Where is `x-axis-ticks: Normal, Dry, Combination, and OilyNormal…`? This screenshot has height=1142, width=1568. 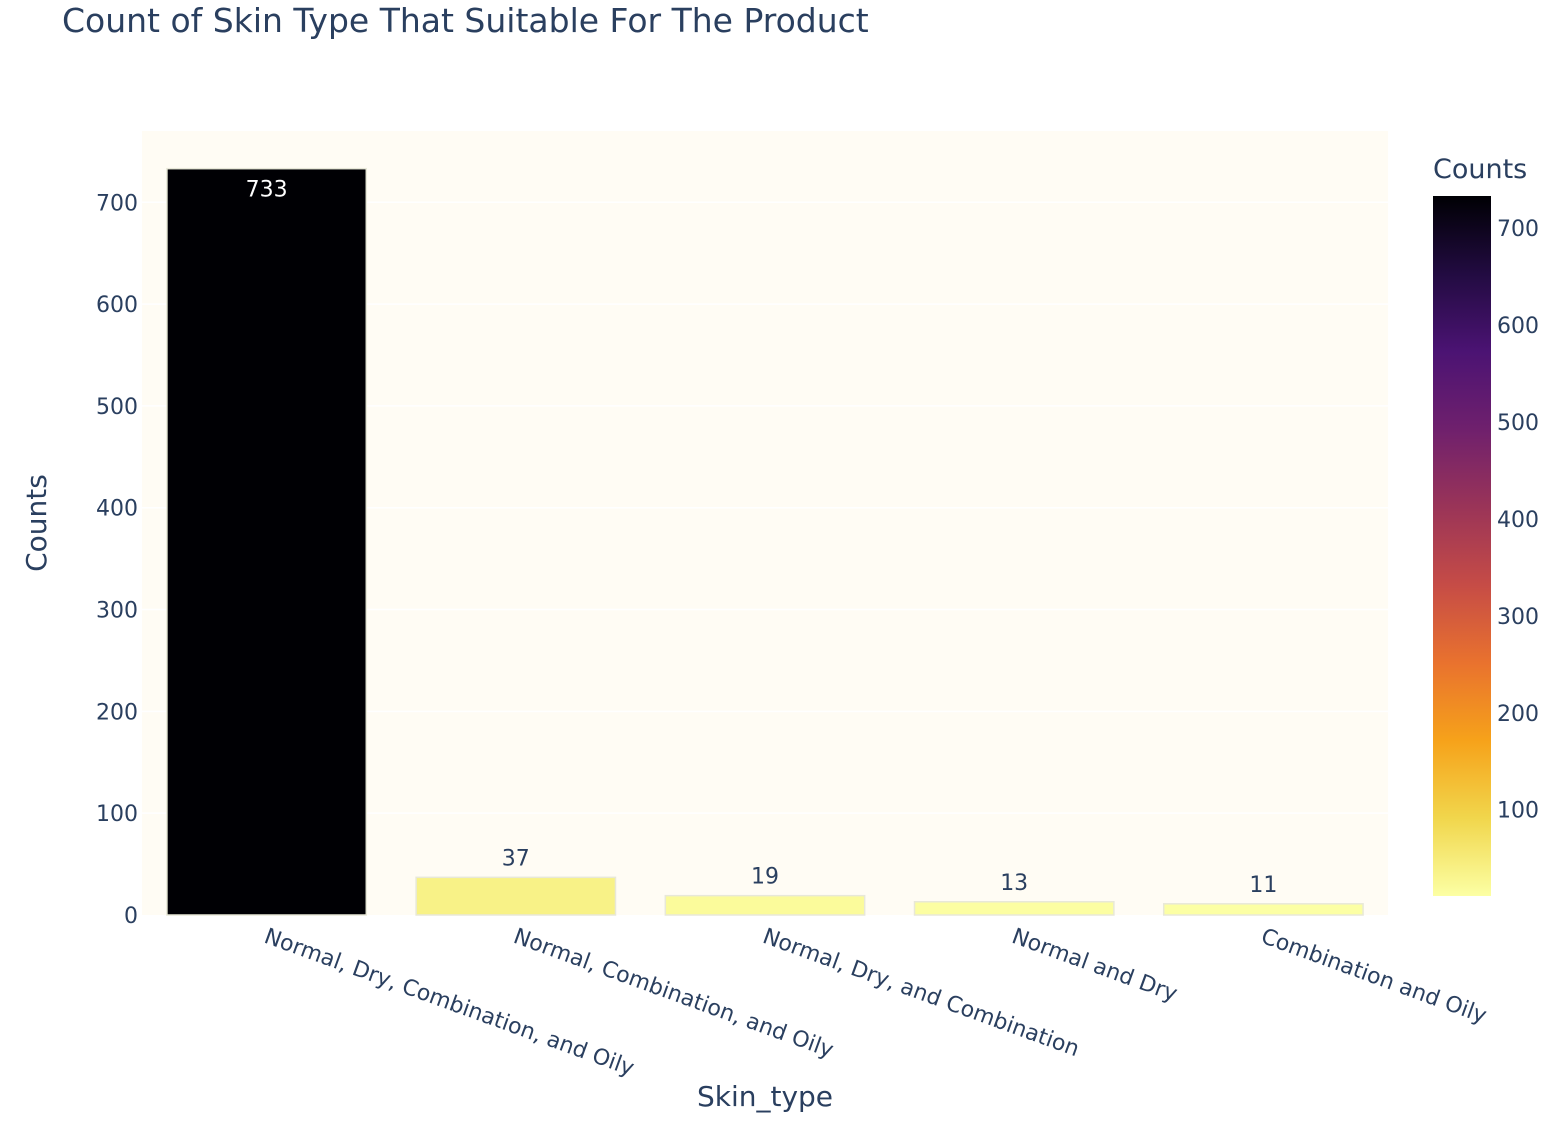
x-axis-ticks: Normal, Dry, Combination, and OilyNormal… is located at coordinates (875, 1002).